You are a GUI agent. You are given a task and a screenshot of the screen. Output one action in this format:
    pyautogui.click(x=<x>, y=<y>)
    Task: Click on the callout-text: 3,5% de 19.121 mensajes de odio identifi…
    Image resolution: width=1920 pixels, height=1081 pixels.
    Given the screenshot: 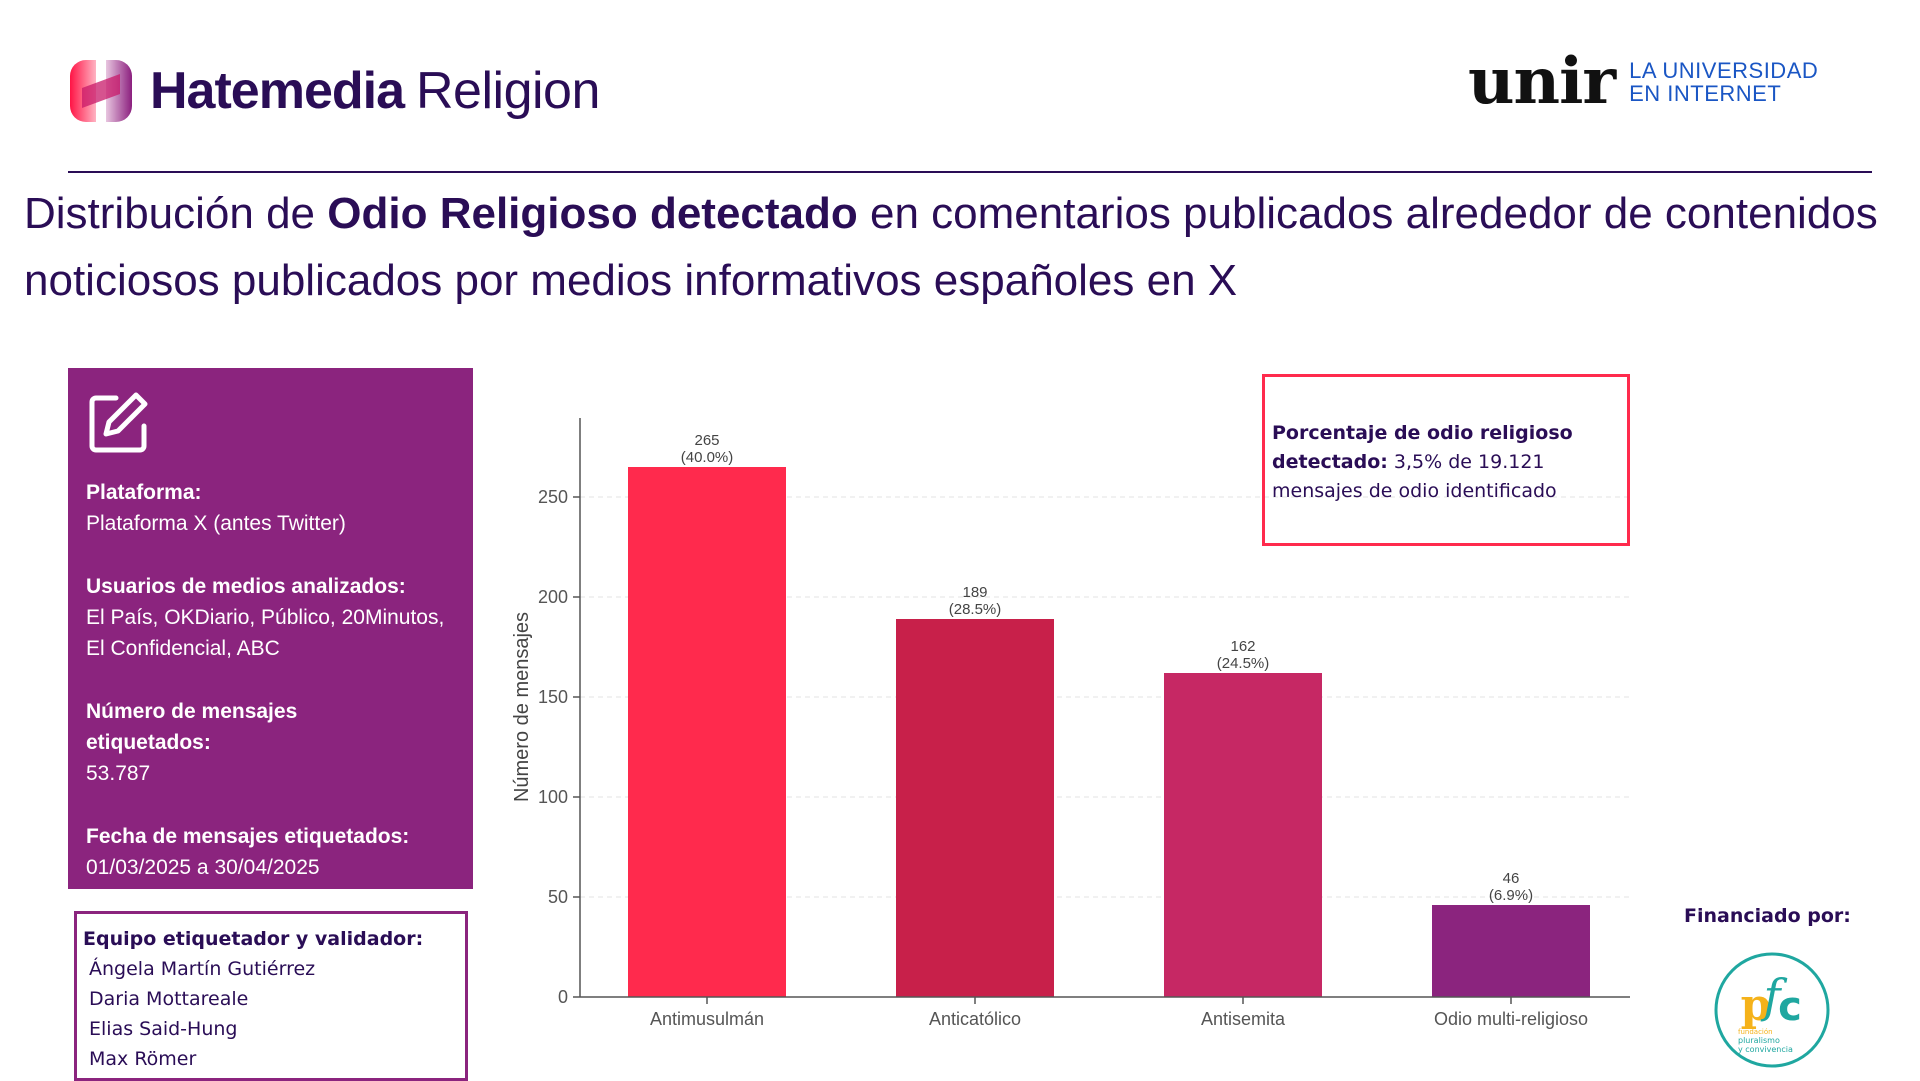 What is the action you would take?
    pyautogui.click(x=1414, y=476)
    